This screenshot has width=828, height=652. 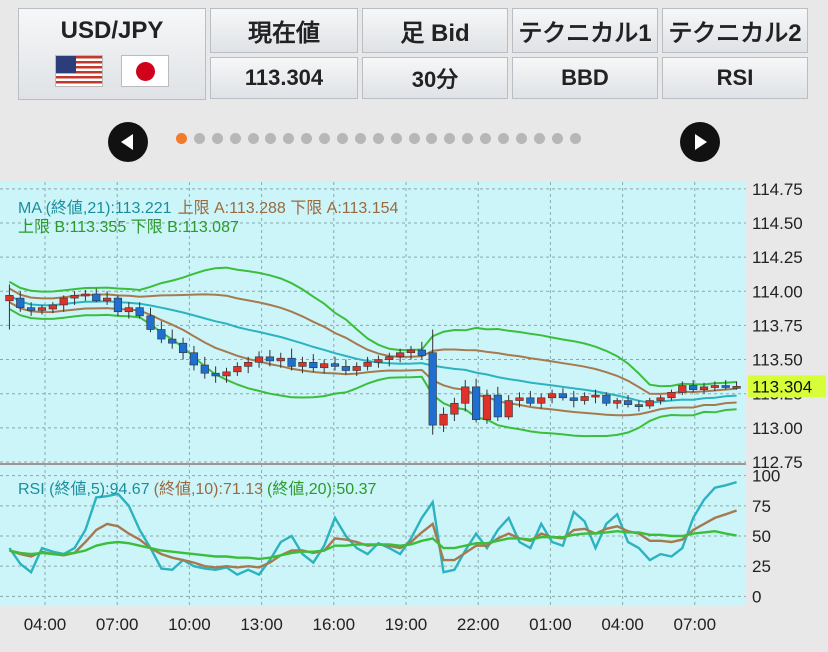 I want to click on moving-average-line, so click(x=372, y=349).